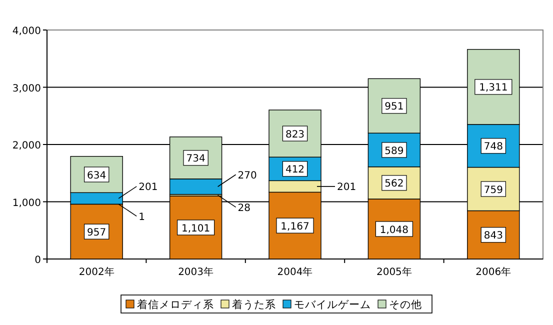 The image size is (553, 325). I want to click on data-label: 589, so click(394, 151).